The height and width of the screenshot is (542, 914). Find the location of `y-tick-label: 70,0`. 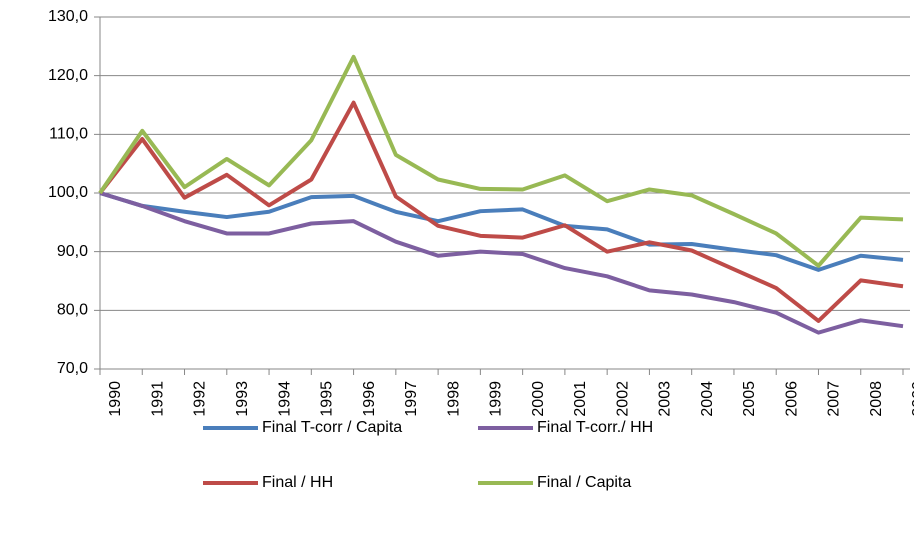

y-tick-label: 70,0 is located at coordinates (72, 368).